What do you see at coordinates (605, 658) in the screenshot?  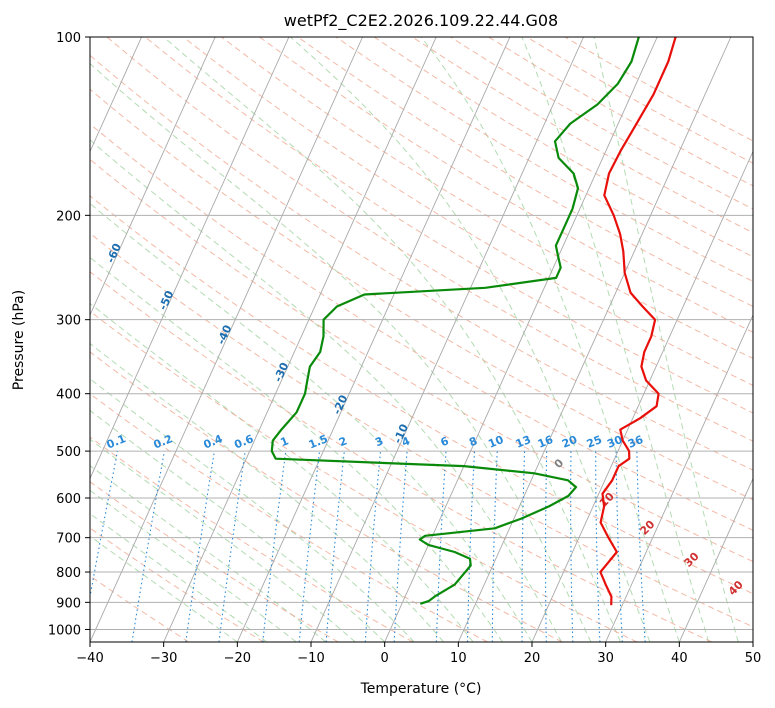 I see `x-tick-label: 30` at bounding box center [605, 658].